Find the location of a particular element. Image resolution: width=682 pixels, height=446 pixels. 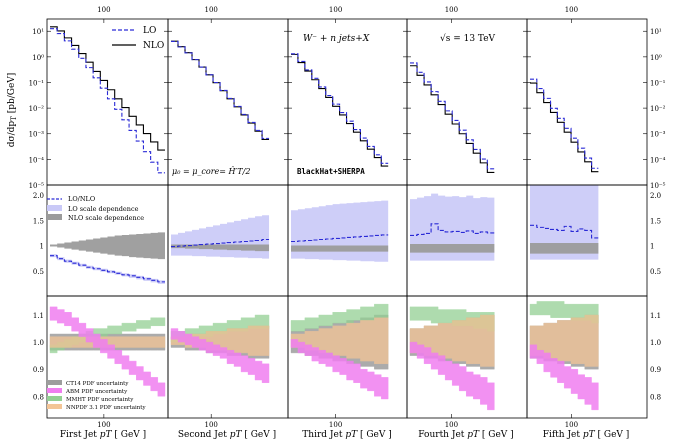

ytick-top-right-4: 10⁻³ is located at coordinates (658, 135).